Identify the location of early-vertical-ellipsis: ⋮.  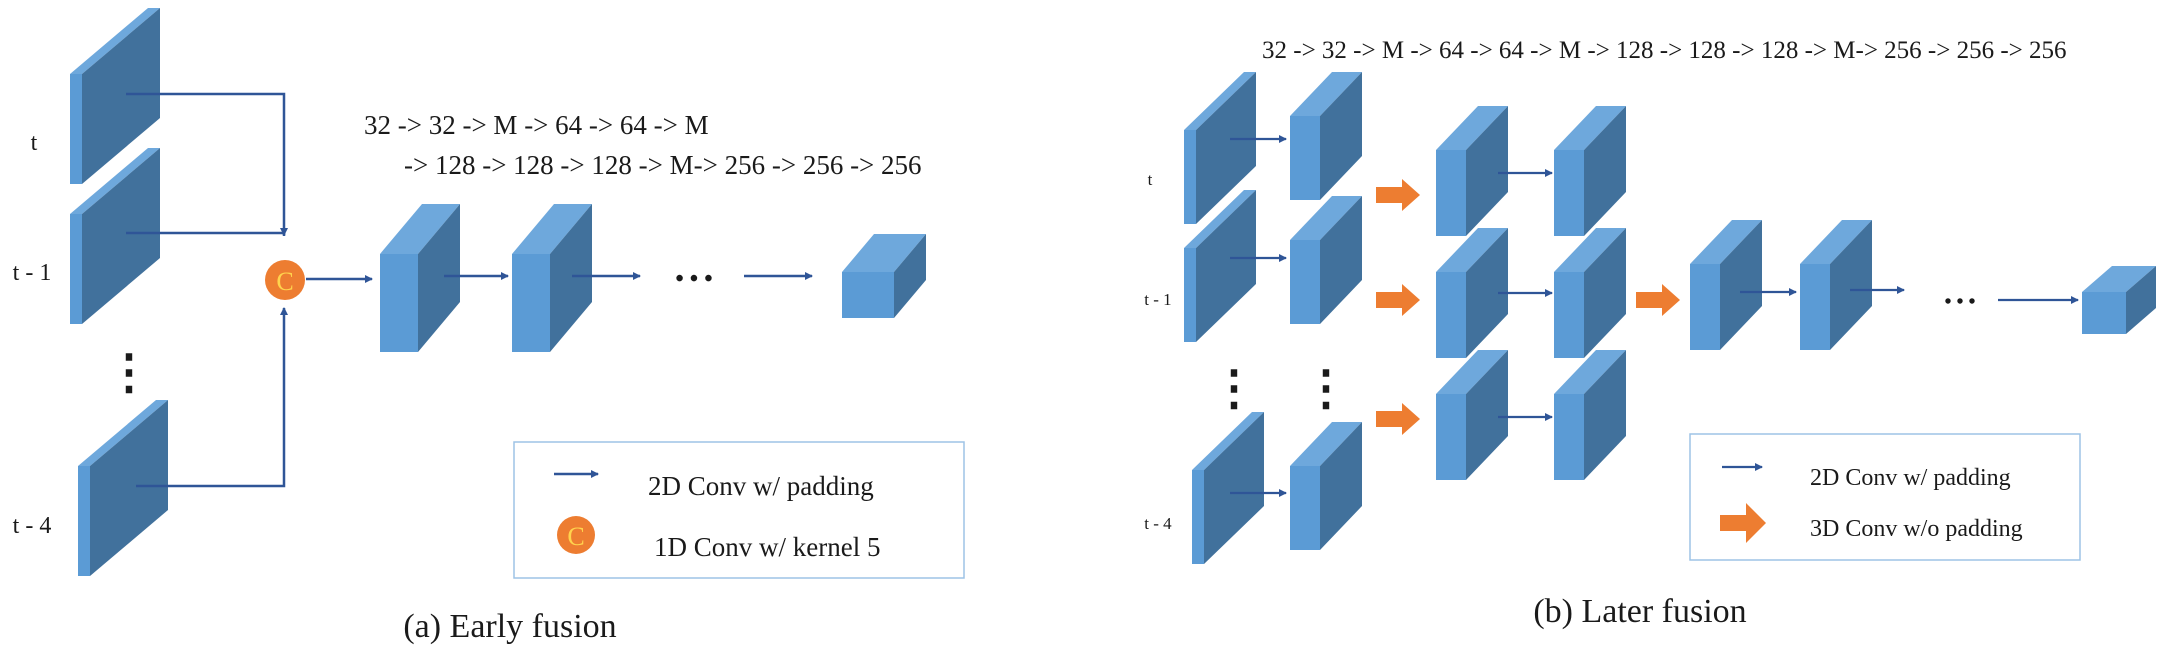
(129, 372).